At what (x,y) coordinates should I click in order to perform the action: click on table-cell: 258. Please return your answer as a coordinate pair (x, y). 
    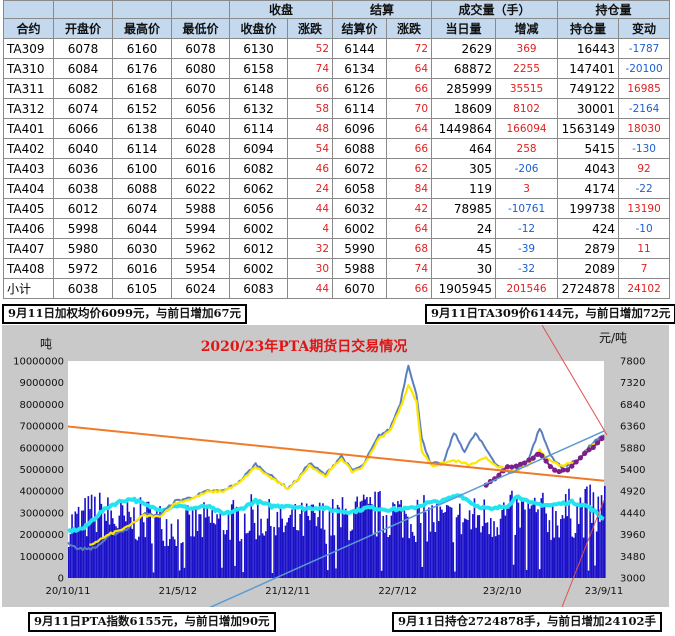
    Looking at the image, I should click on (527, 148).